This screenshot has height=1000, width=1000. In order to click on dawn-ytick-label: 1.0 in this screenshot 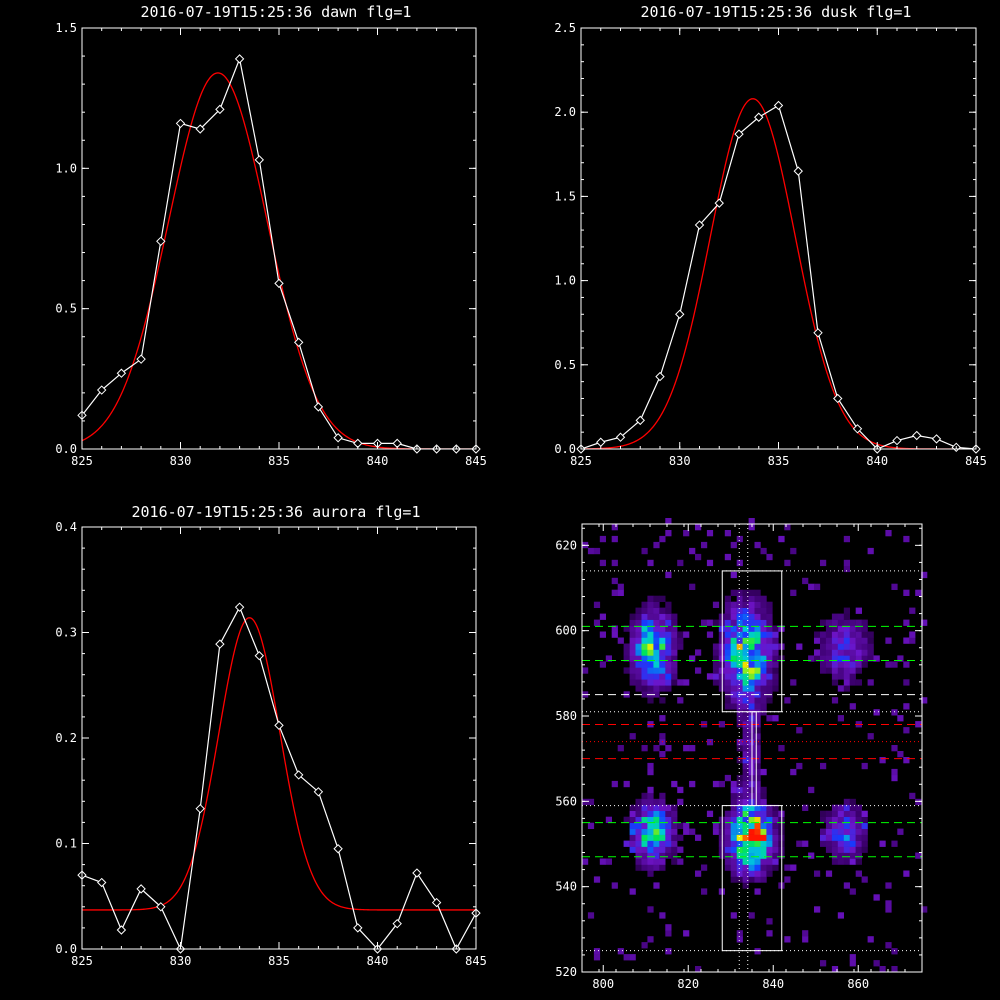, I will do `click(66, 168)`.